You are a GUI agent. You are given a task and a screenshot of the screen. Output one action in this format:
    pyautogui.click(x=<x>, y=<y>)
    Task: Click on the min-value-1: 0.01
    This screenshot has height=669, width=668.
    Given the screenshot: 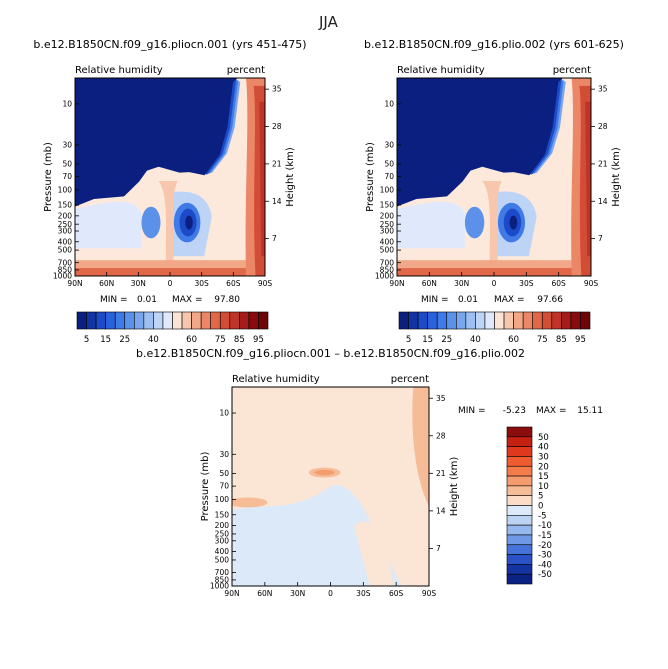 What is the action you would take?
    pyautogui.click(x=147, y=300)
    